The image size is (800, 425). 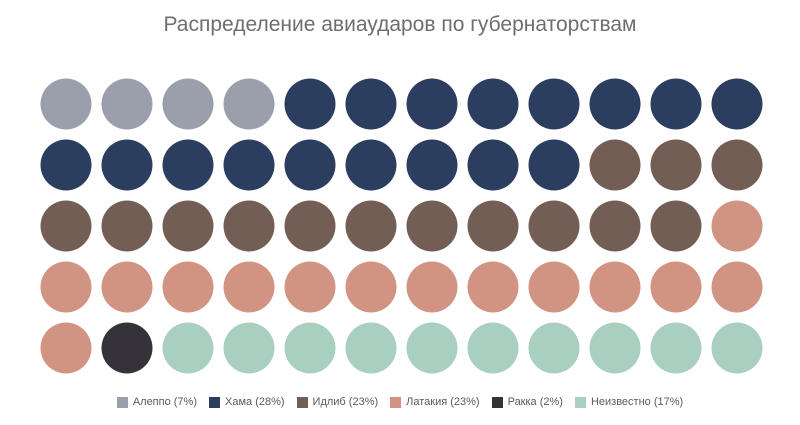 I want to click on legend-label: Неизвестно (17%), so click(x=637, y=402).